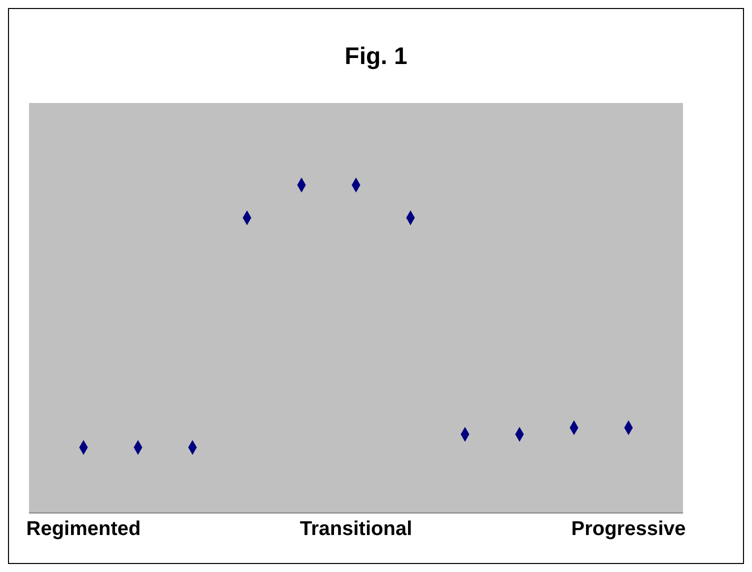 This screenshot has height=572, width=752. I want to click on x-tick-label: Transitional, so click(356, 529).